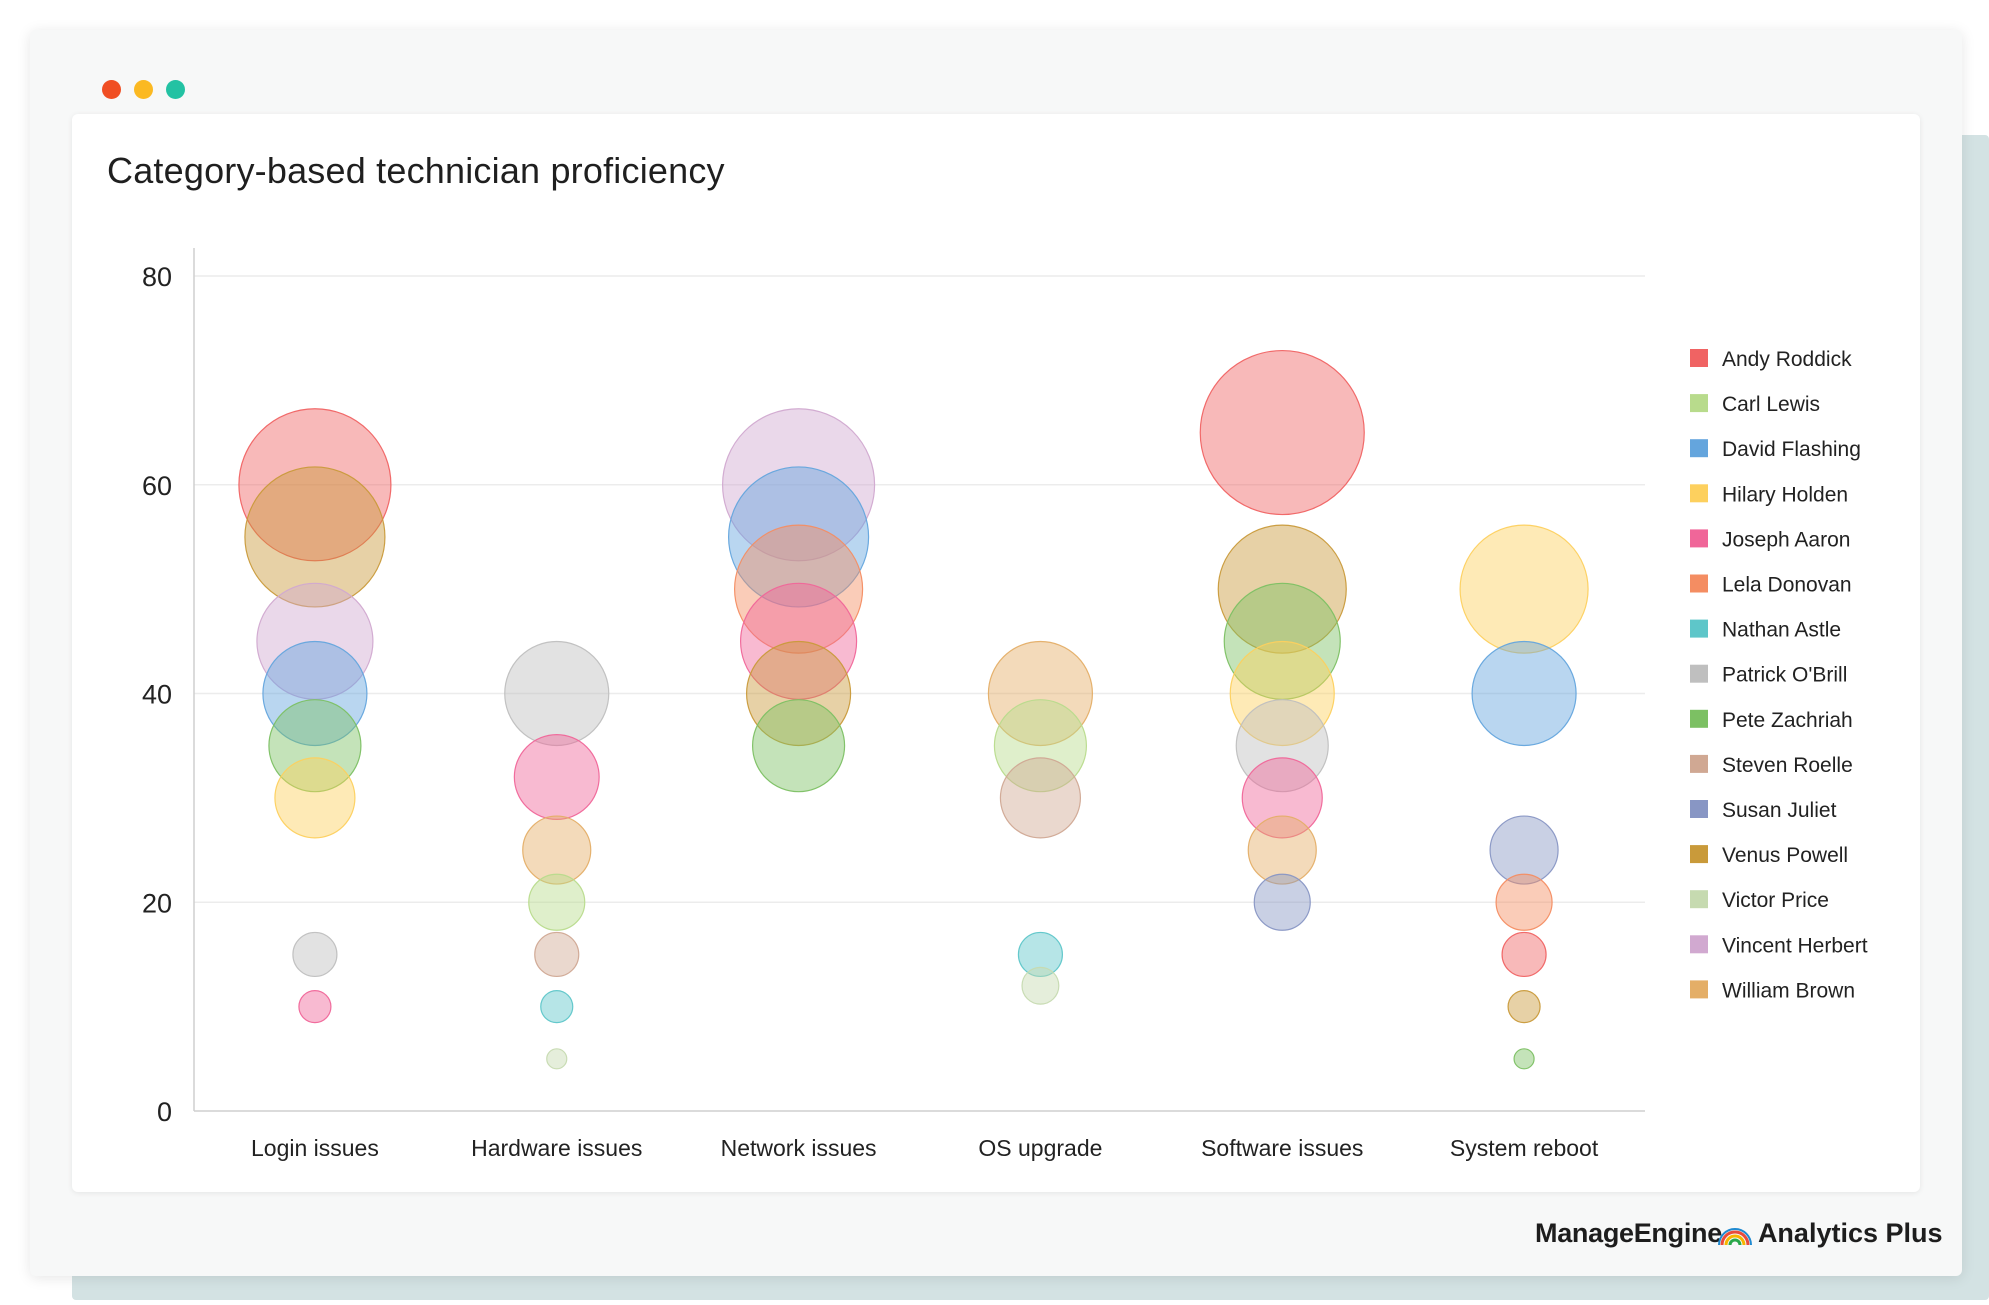 The image size is (1989, 1305). Describe the element at coordinates (1040, 693) in the screenshot. I see `bubble-os-upgrade-william-brown` at that location.